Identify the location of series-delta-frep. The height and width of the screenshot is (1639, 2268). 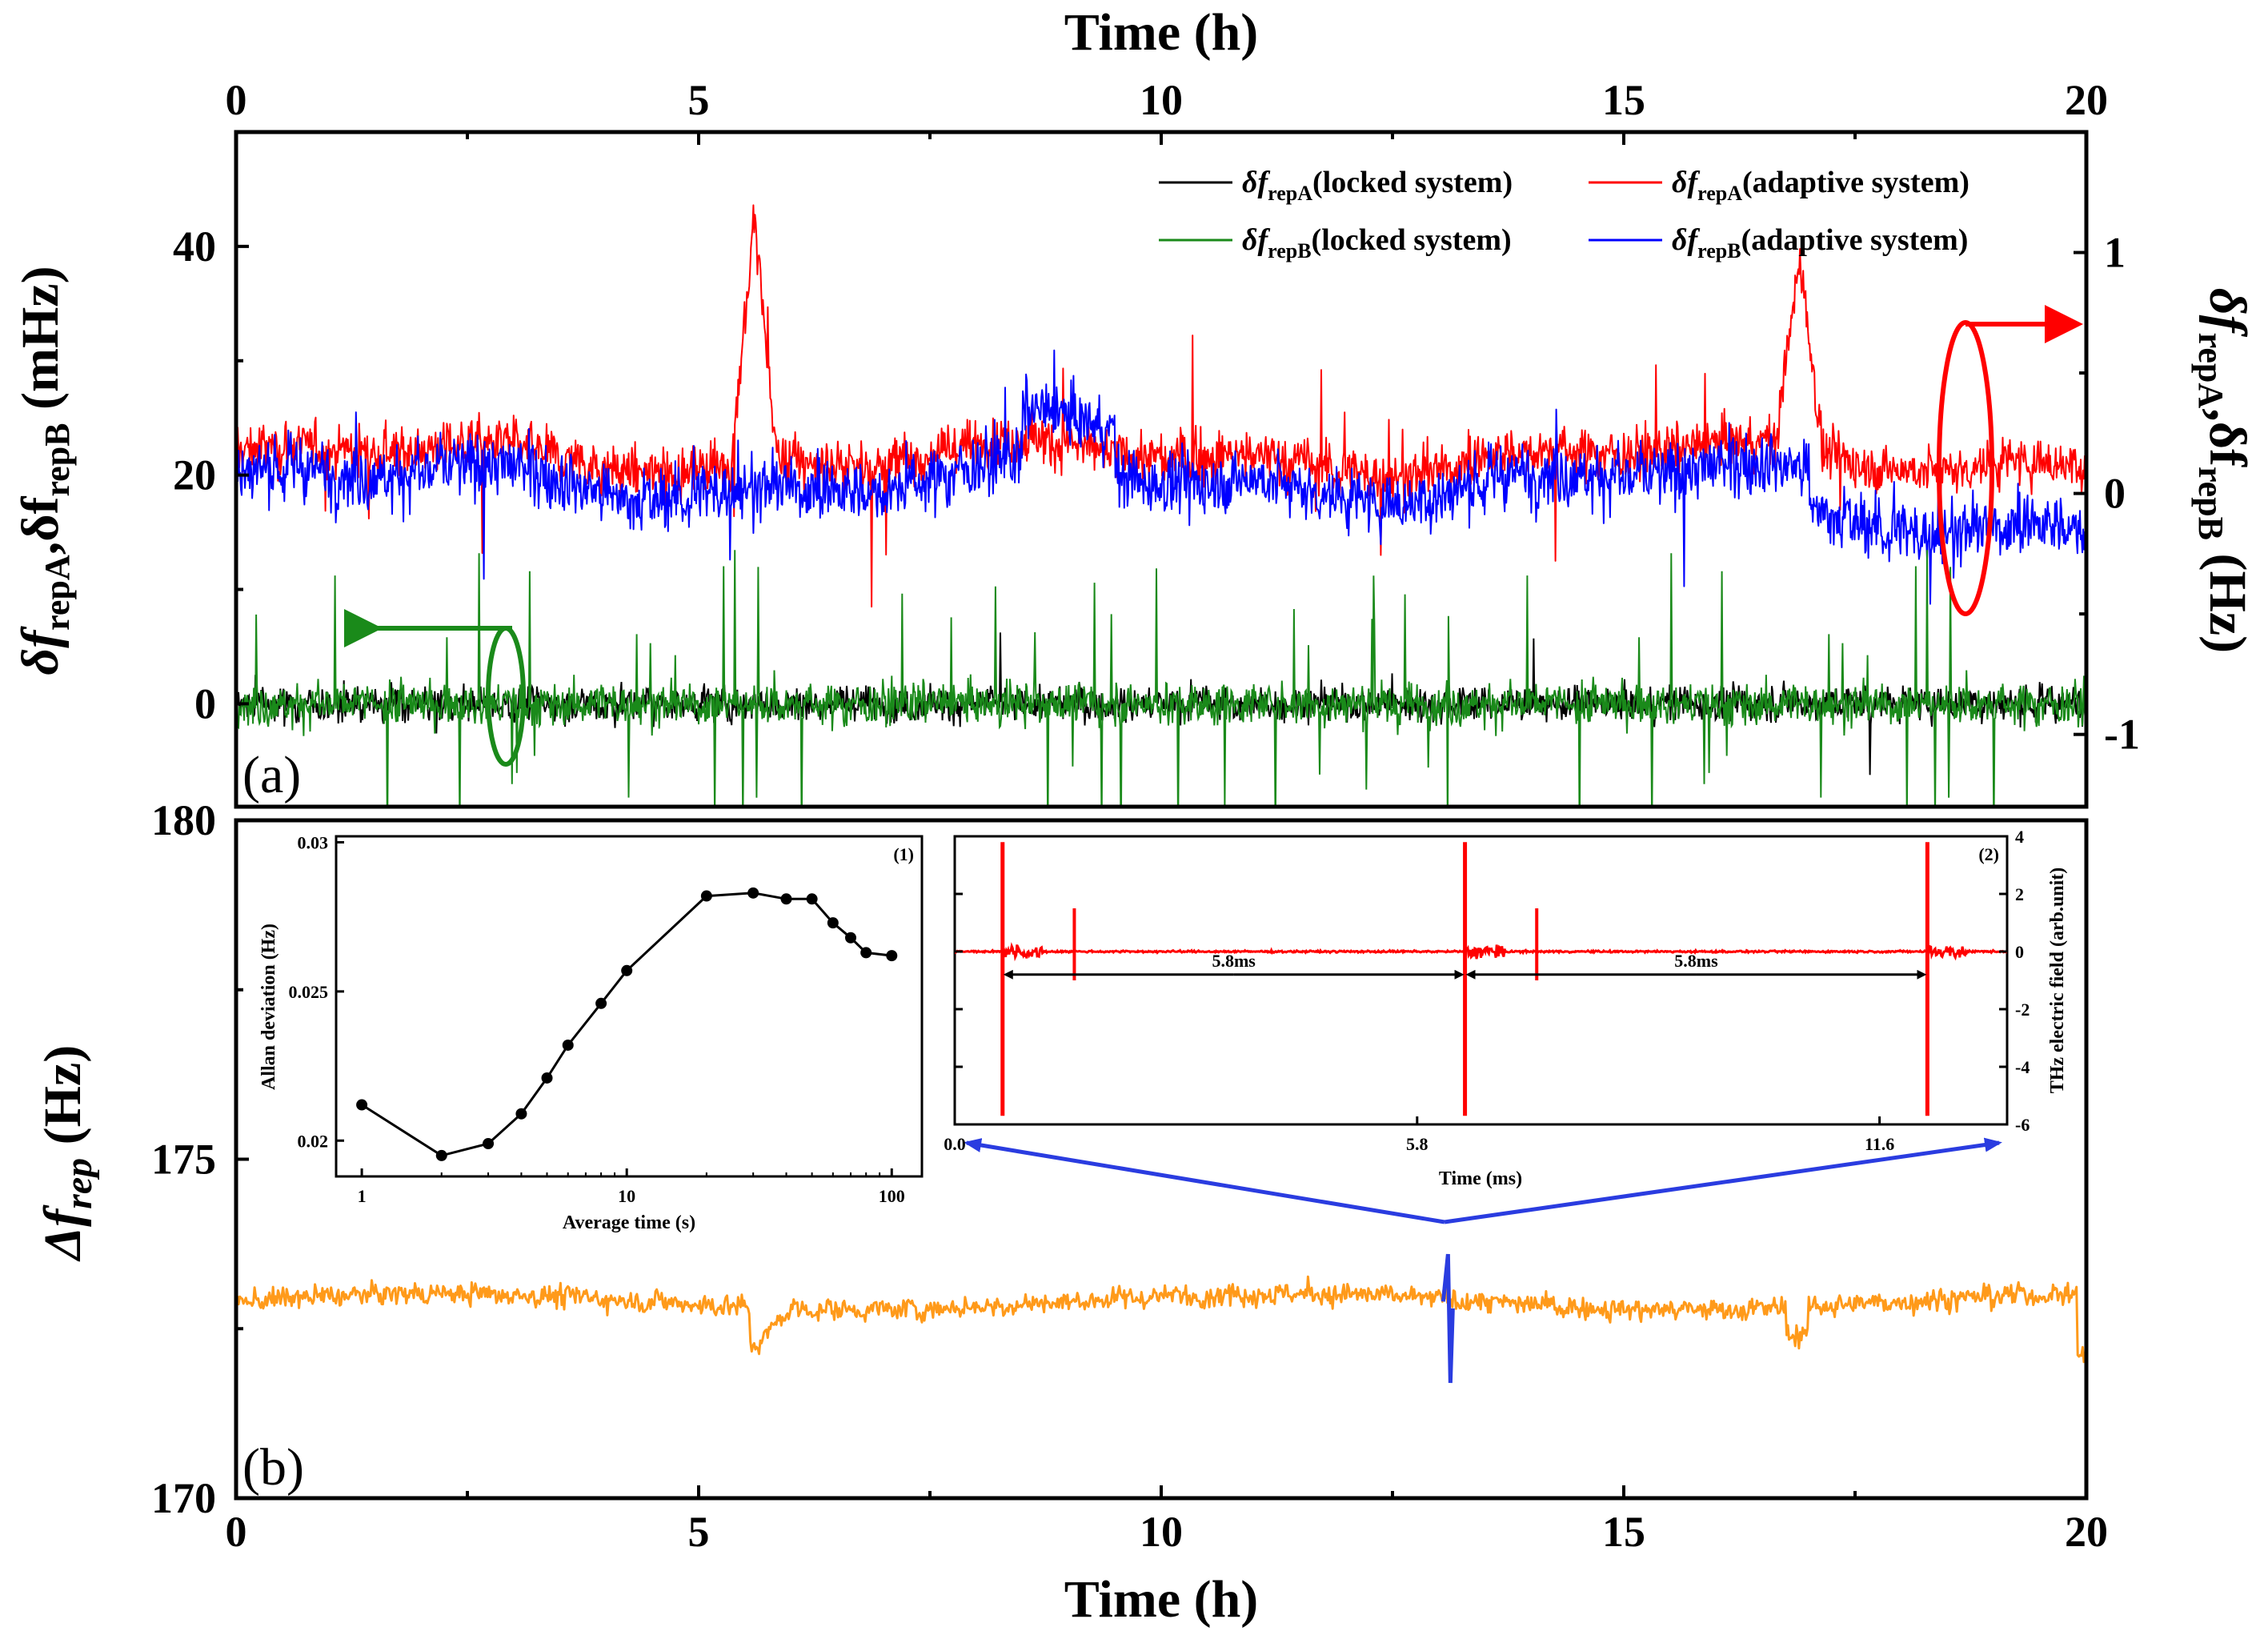
(1161, 1319).